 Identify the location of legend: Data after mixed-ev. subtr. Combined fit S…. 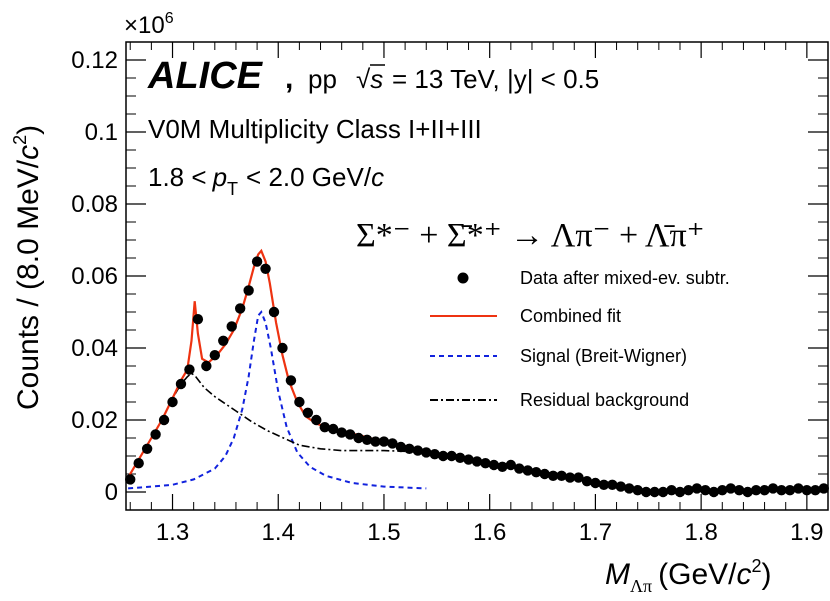
(580, 339).